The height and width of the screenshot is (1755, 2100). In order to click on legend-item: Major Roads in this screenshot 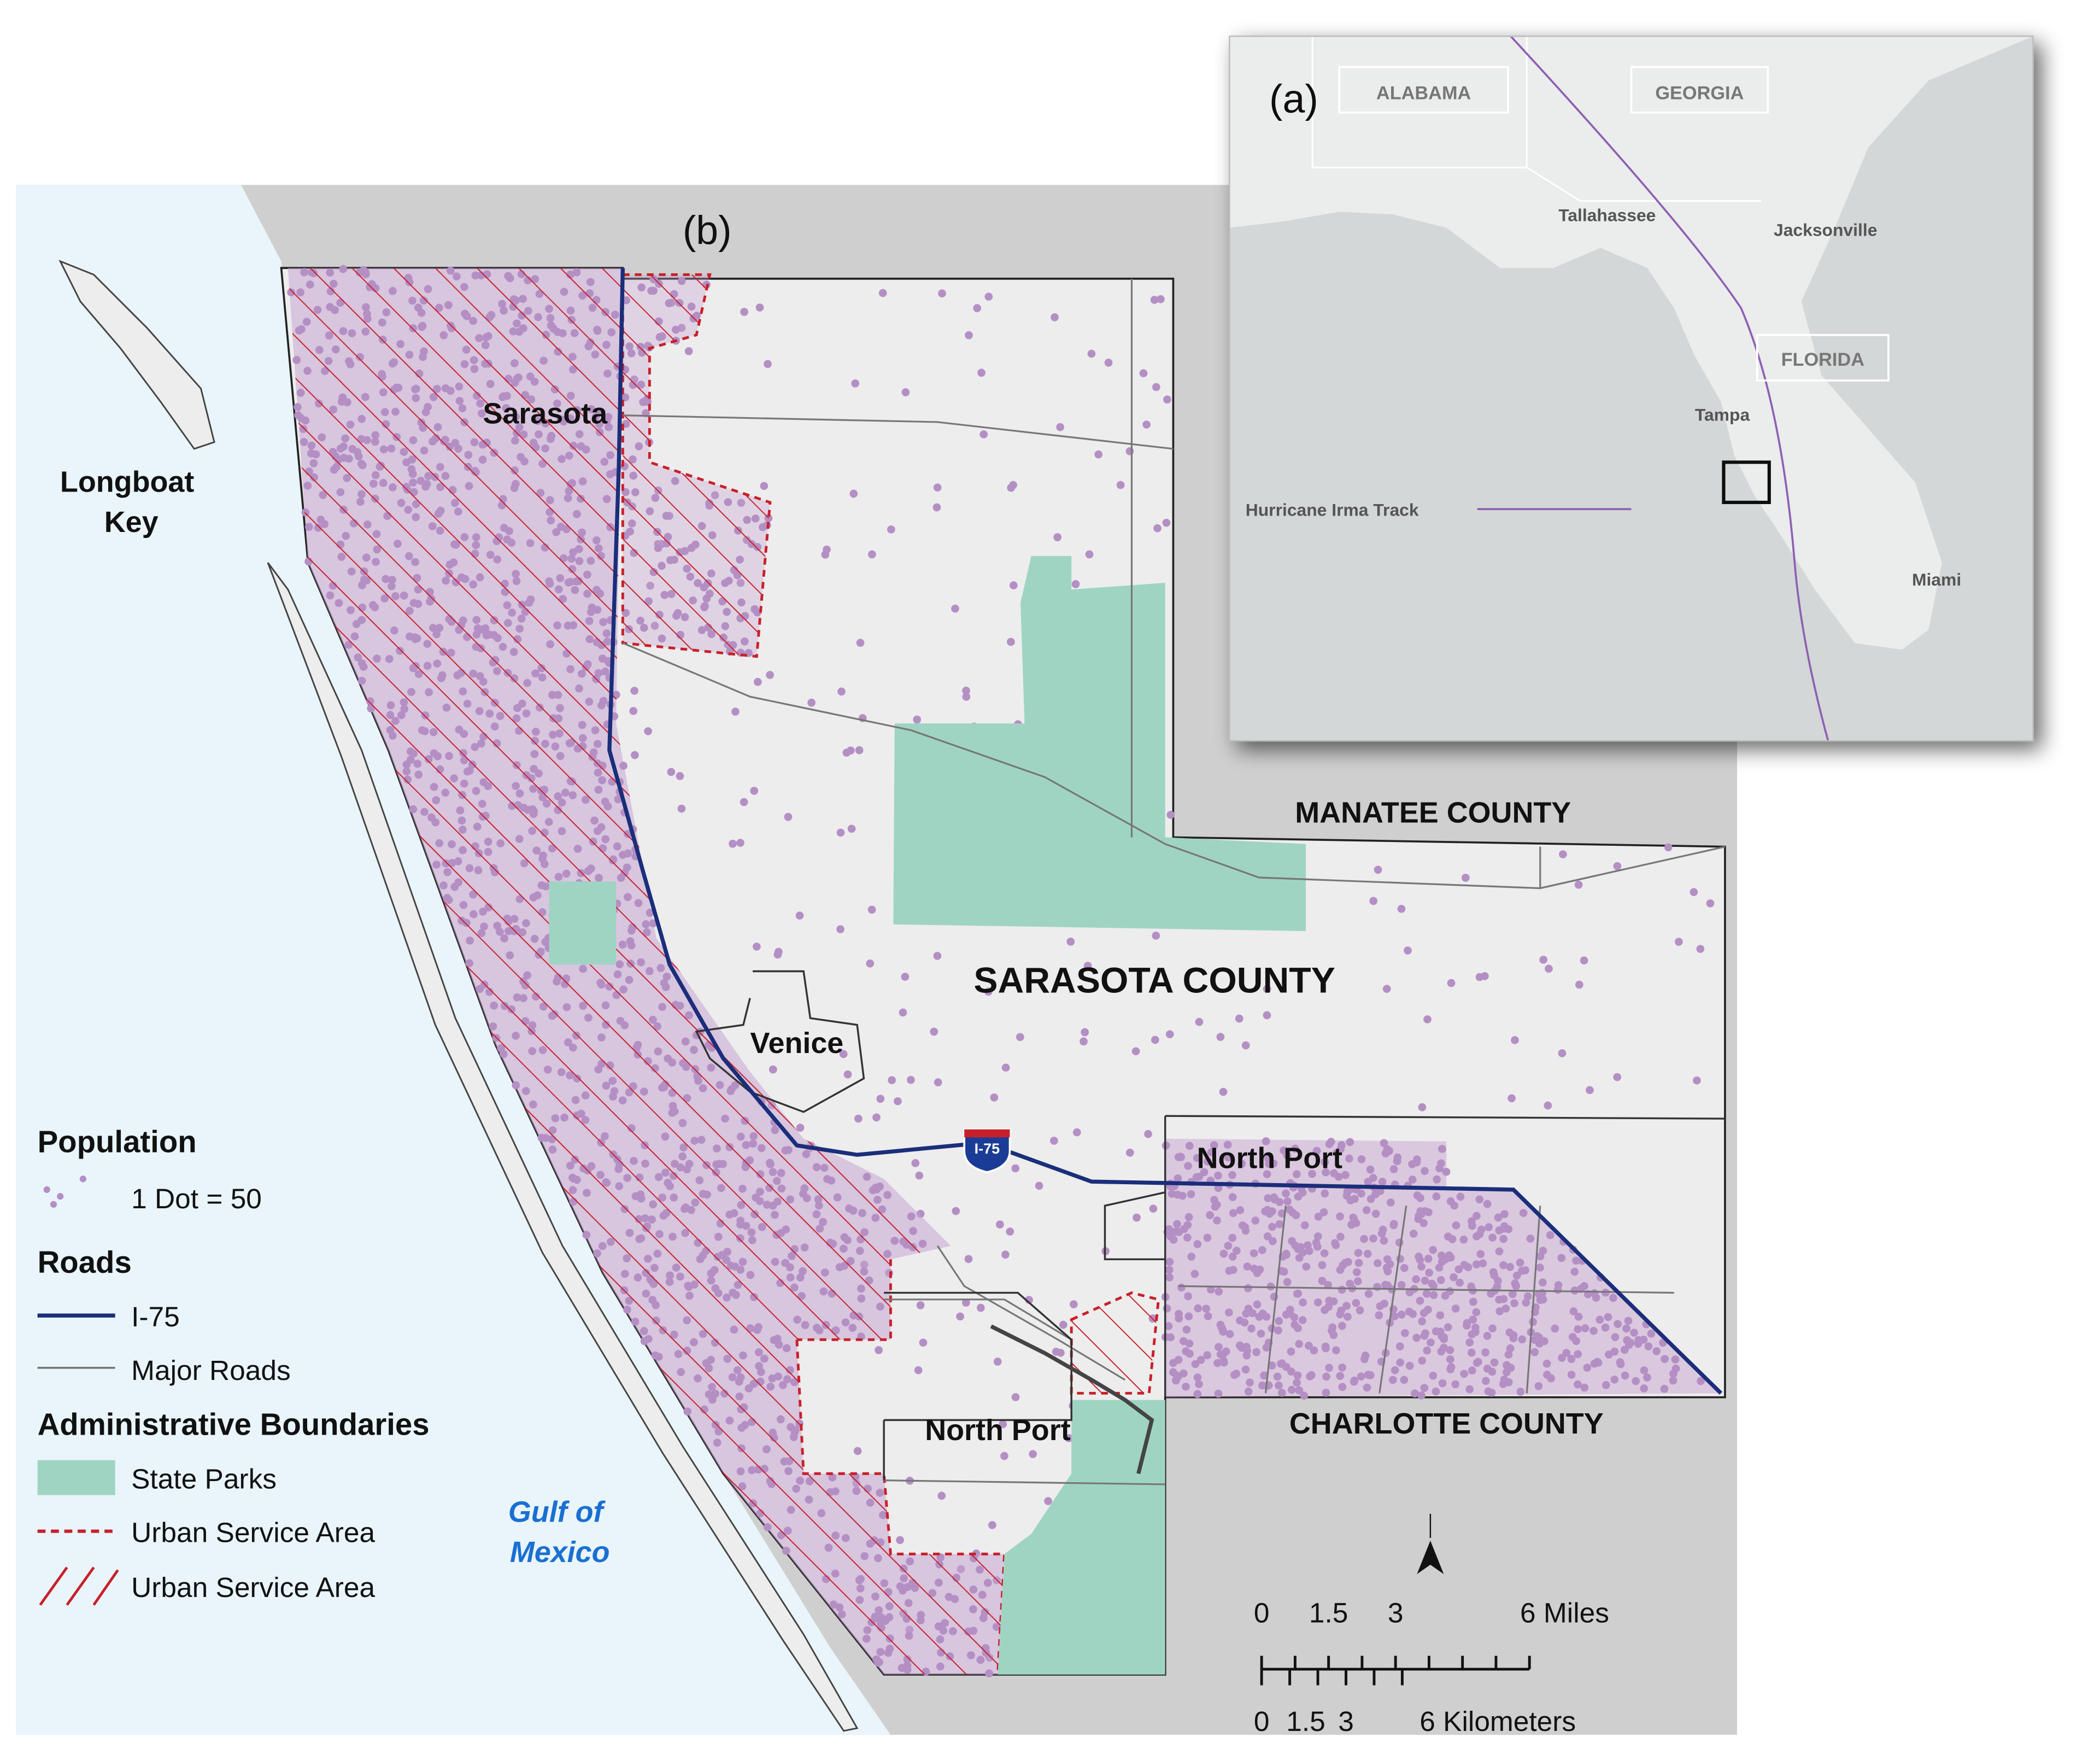, I will do `click(211, 1370)`.